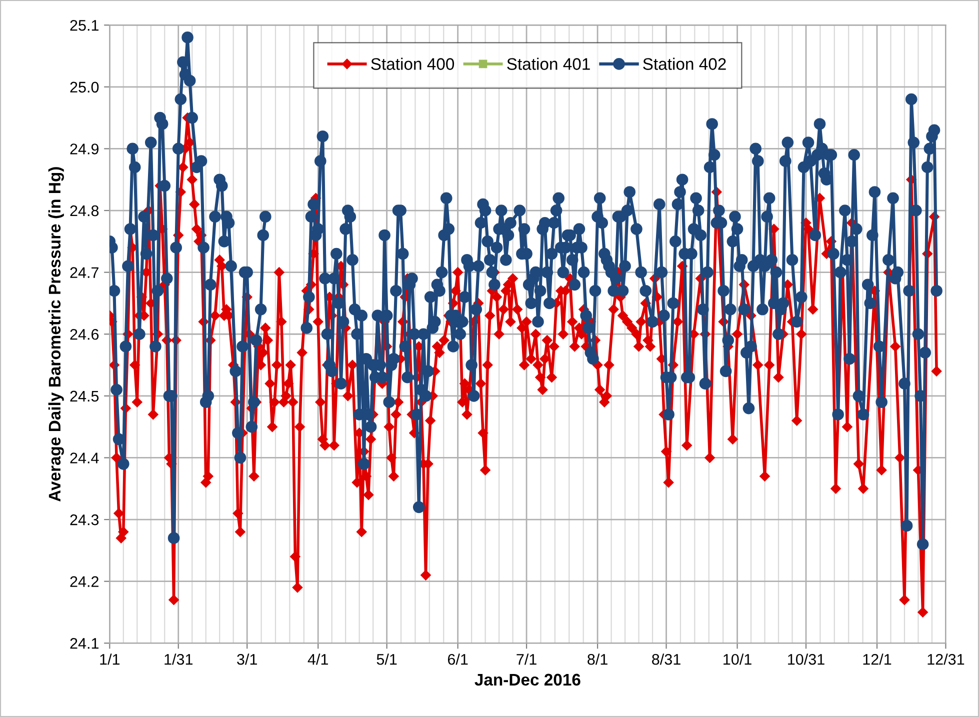 This screenshot has width=979, height=717. I want to click on y-tick-label: 24.1, so click(84, 643).